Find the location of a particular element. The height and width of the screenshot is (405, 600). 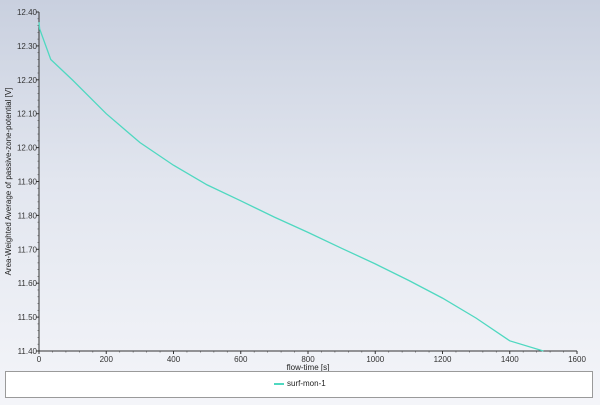

legend-label: surf-mon-1 is located at coordinates (306, 383).